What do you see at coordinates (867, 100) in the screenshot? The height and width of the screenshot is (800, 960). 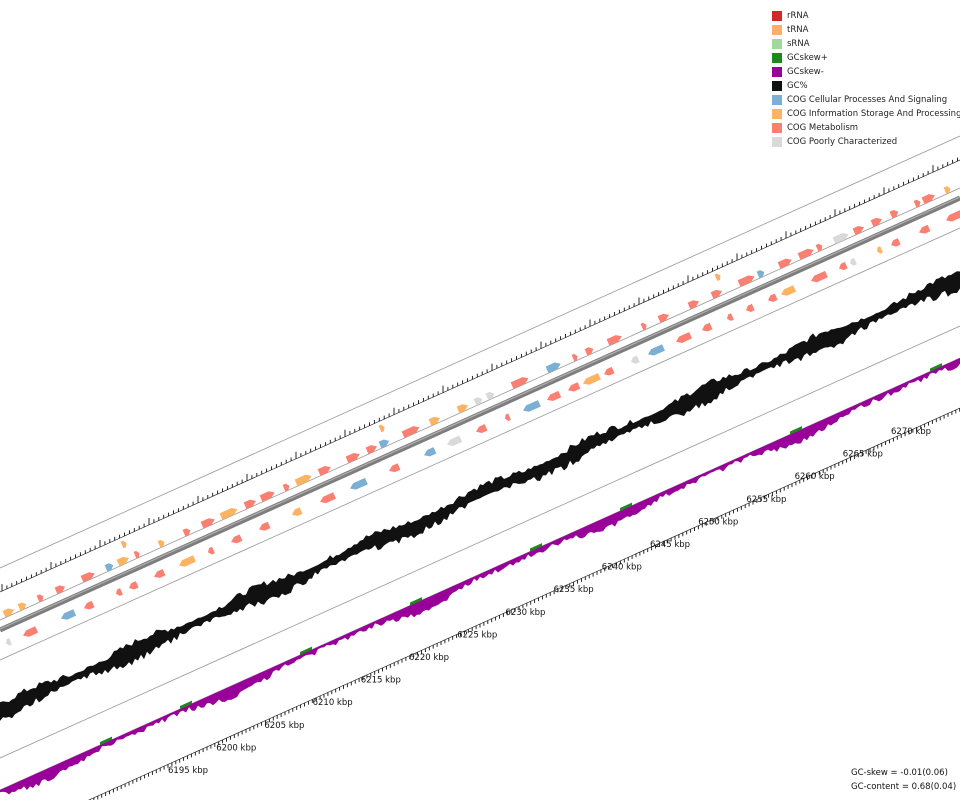 I see `legend-label: COG Cellular Processes And Signaling` at bounding box center [867, 100].